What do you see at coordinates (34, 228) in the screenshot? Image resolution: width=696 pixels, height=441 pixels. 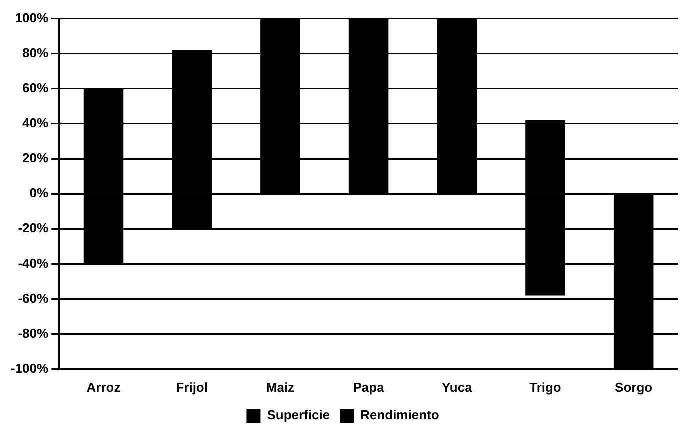 I see `y-tick-label: -20%` at bounding box center [34, 228].